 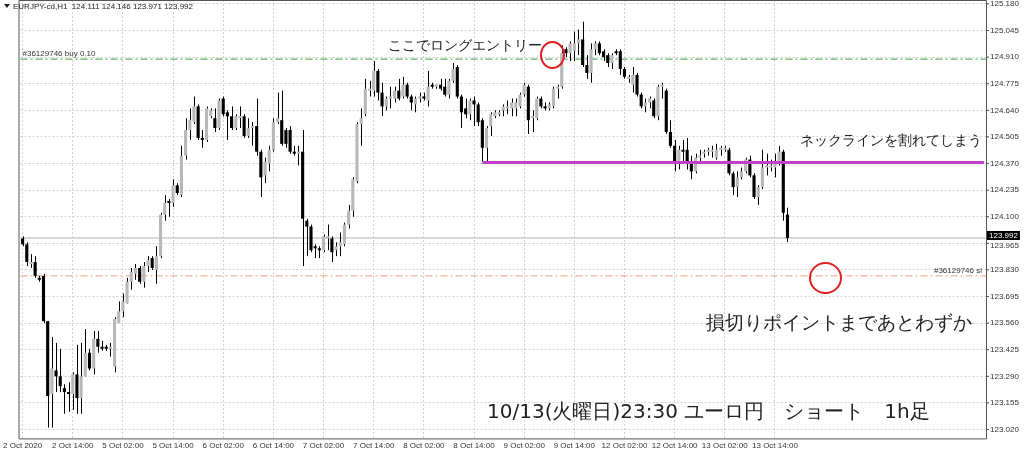 What do you see at coordinates (1005, 110) in the screenshot?
I see `y-tick-label: 124.640` at bounding box center [1005, 110].